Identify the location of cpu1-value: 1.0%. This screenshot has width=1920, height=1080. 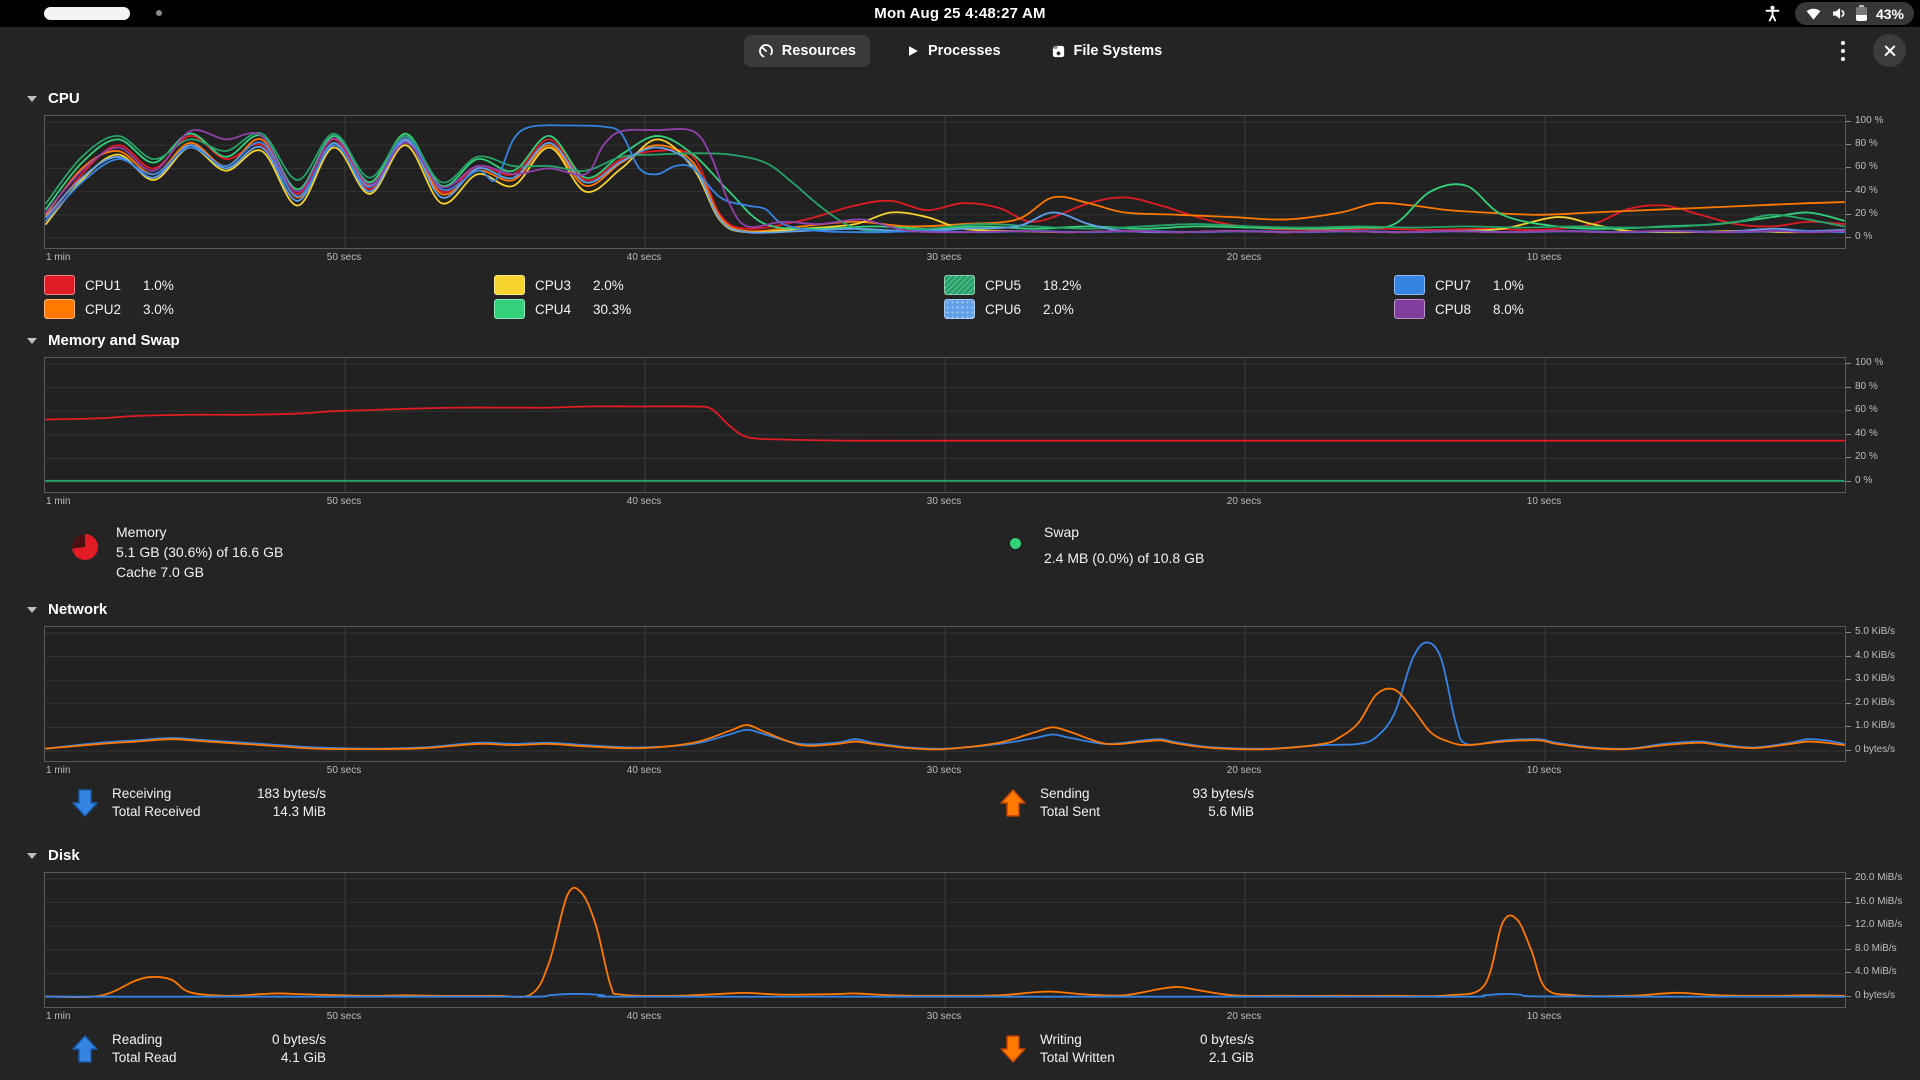
(158, 285).